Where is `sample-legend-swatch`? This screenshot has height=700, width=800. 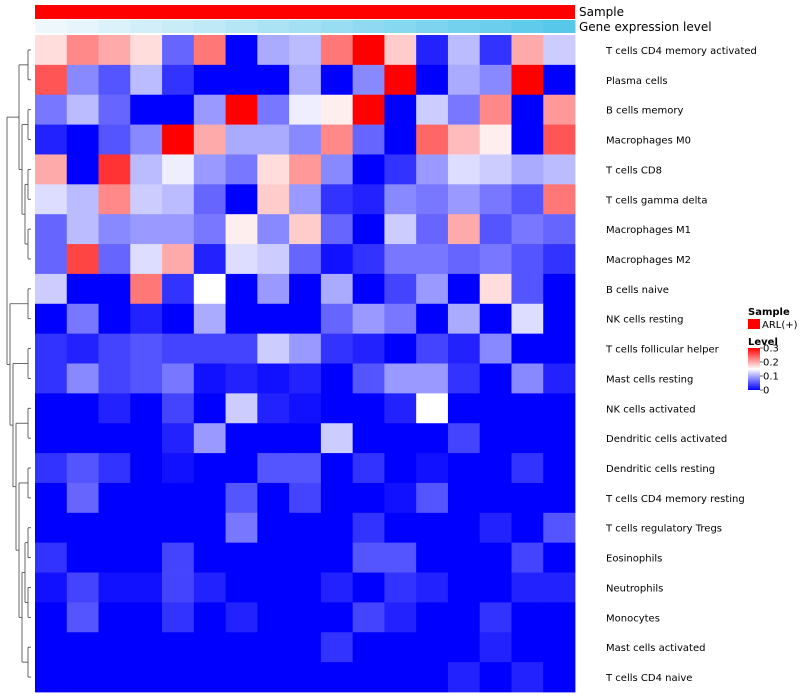 sample-legend-swatch is located at coordinates (754, 324).